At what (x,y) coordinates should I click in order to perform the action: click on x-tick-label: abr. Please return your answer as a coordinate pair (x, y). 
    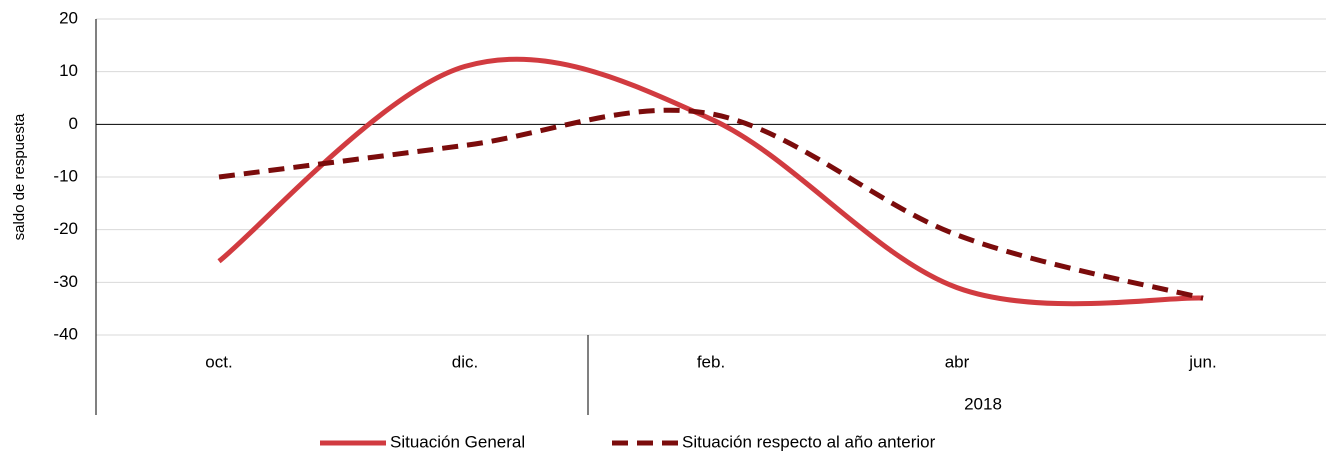
    Looking at the image, I should click on (957, 361).